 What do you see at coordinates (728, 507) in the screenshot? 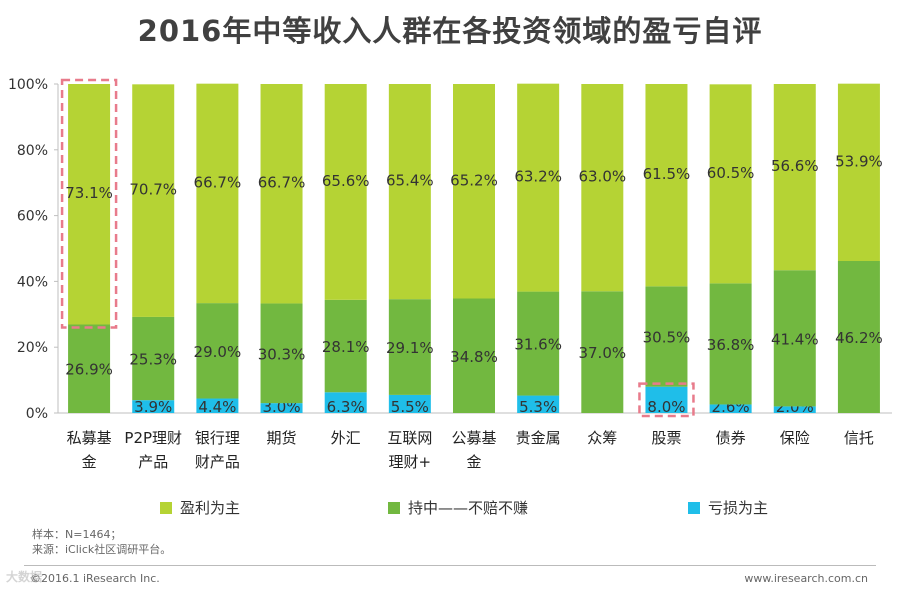
I see `legend-item-loss: 亏损为主` at bounding box center [728, 507].